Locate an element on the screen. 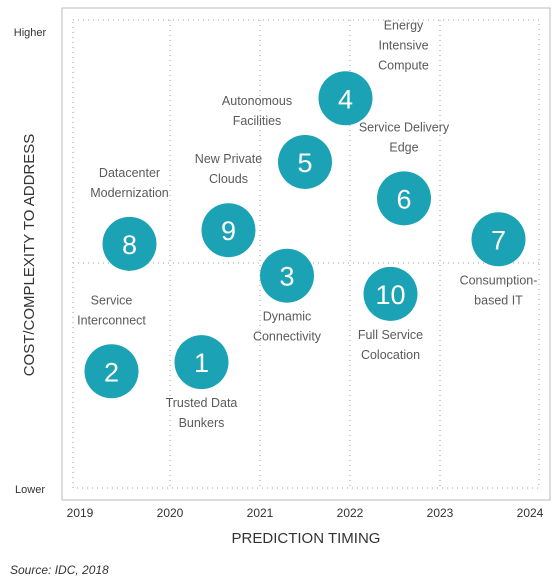 This screenshot has width=556, height=581. bubble-label-4: Intensive is located at coordinates (403, 45).